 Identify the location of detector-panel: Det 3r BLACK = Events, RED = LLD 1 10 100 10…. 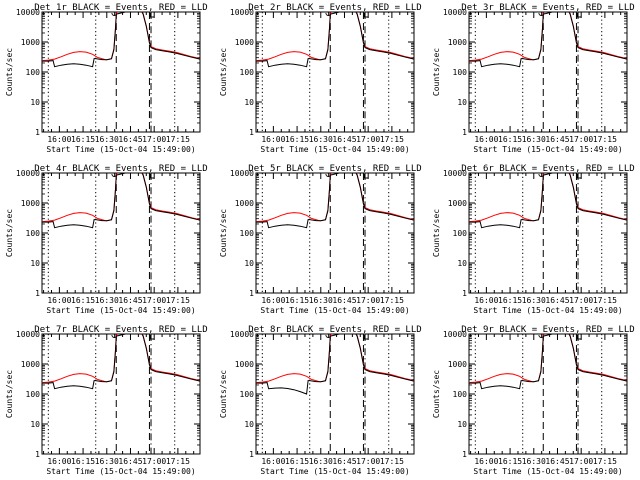
(533, 78).